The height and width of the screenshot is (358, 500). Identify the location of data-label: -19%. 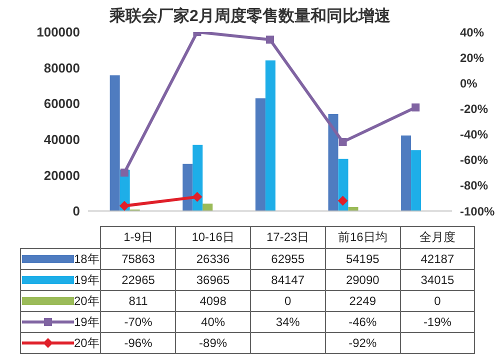
(437, 322).